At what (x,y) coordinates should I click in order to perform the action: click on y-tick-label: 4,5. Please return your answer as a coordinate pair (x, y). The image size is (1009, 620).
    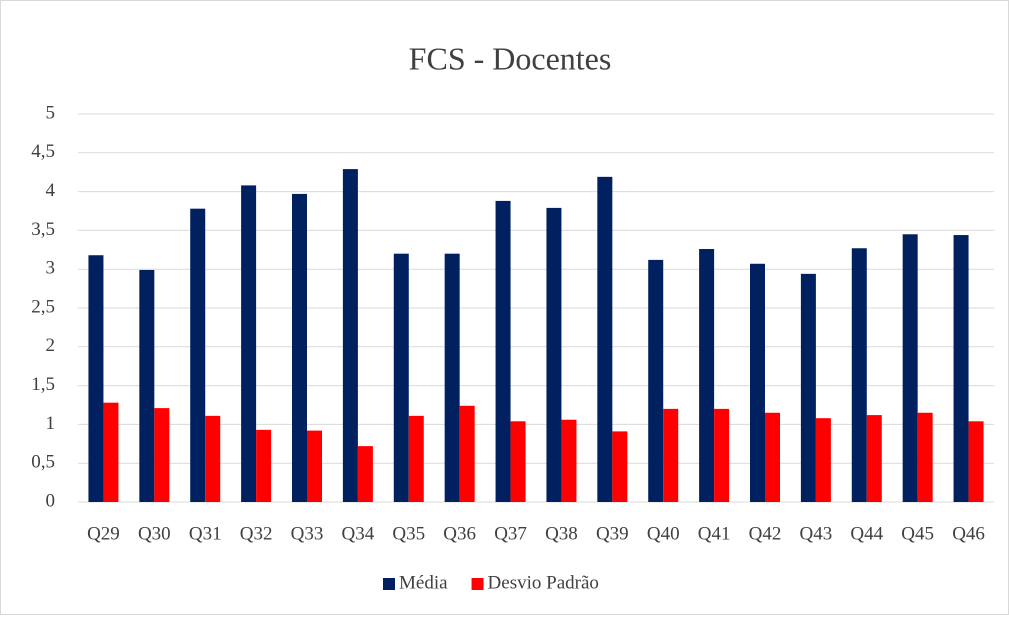
    Looking at the image, I should click on (43, 151).